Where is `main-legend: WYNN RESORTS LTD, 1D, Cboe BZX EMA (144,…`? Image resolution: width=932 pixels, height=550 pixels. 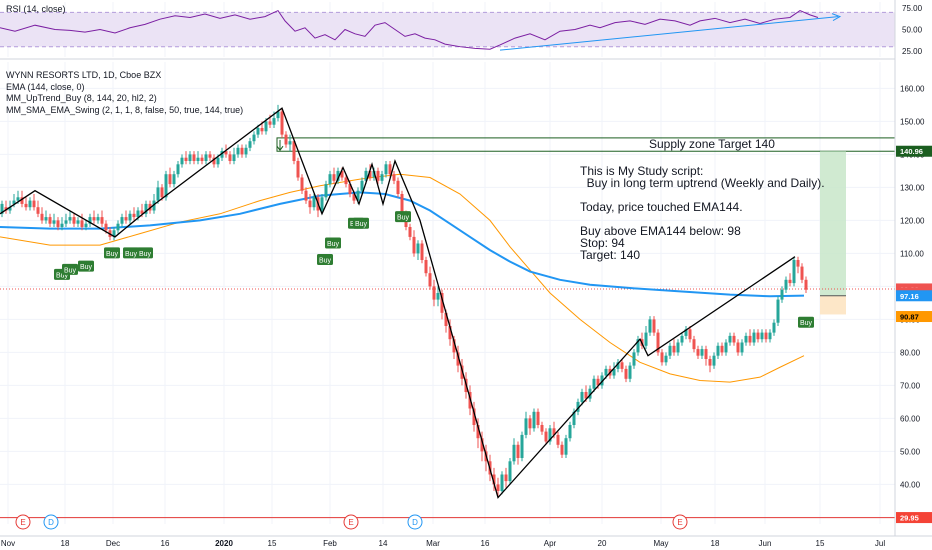 main-legend: WYNN RESORTS LTD, 1D, Cboe BZX EMA (144,… is located at coordinates (124, 93).